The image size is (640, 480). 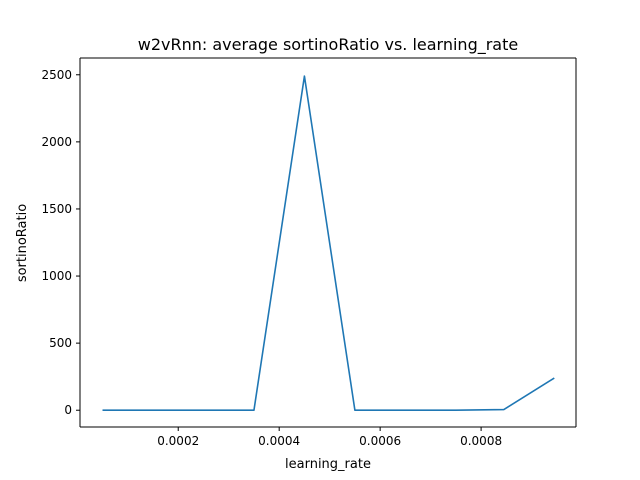 I want to click on y-tick-label: 2500, so click(x=56, y=75).